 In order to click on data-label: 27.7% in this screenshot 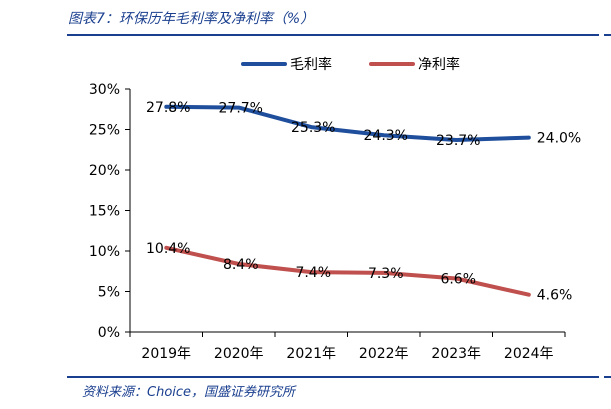, I will do `click(241, 109)`.